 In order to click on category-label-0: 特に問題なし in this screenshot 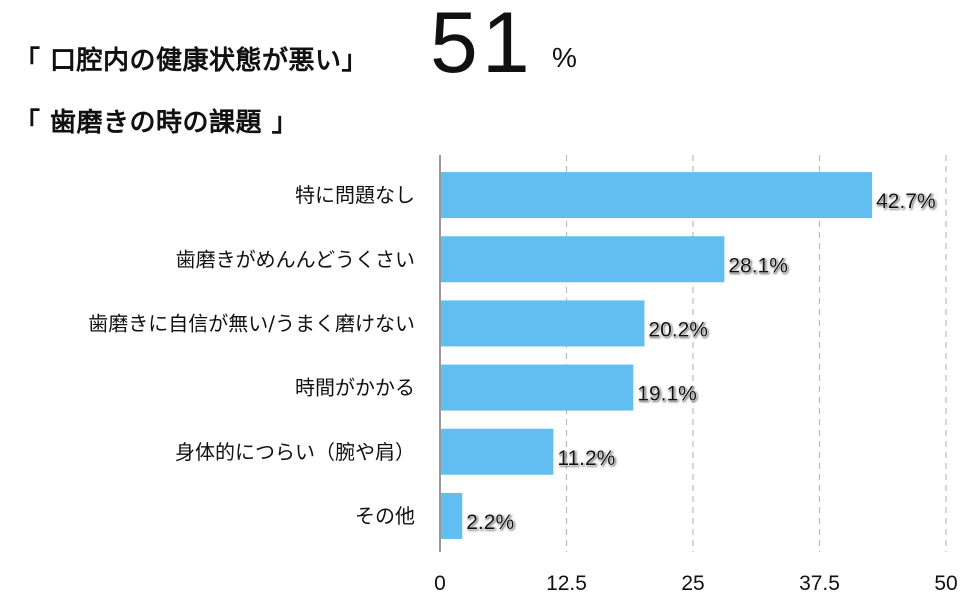, I will do `click(355, 195)`.